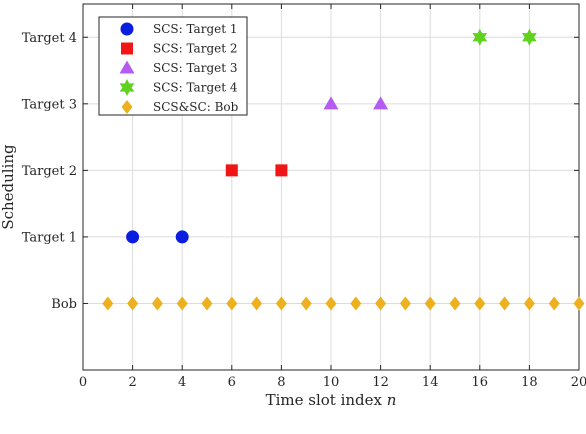  I want to click on y-tick-label: Target 1, so click(49, 237).